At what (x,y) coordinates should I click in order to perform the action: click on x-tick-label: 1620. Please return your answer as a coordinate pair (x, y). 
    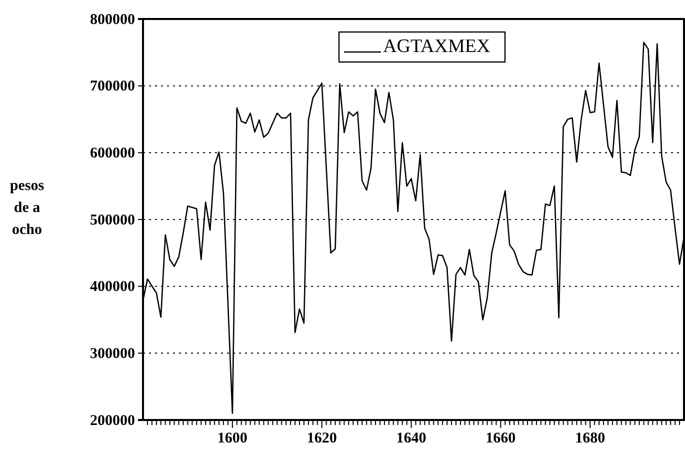
    Looking at the image, I should click on (321, 438).